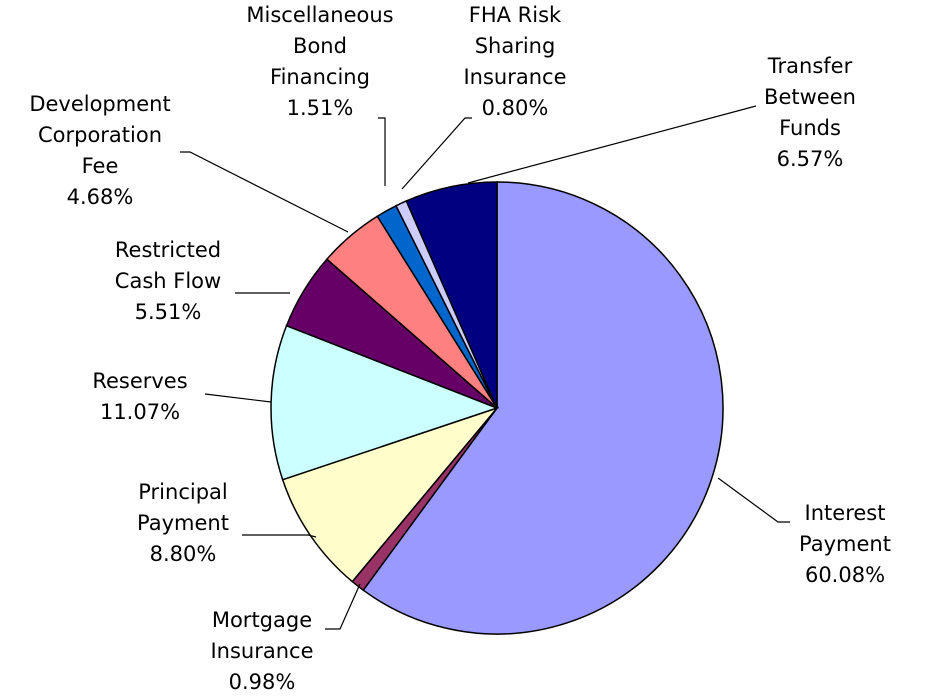 The width and height of the screenshot is (925, 700). I want to click on slice-label: Fee, so click(100, 166).